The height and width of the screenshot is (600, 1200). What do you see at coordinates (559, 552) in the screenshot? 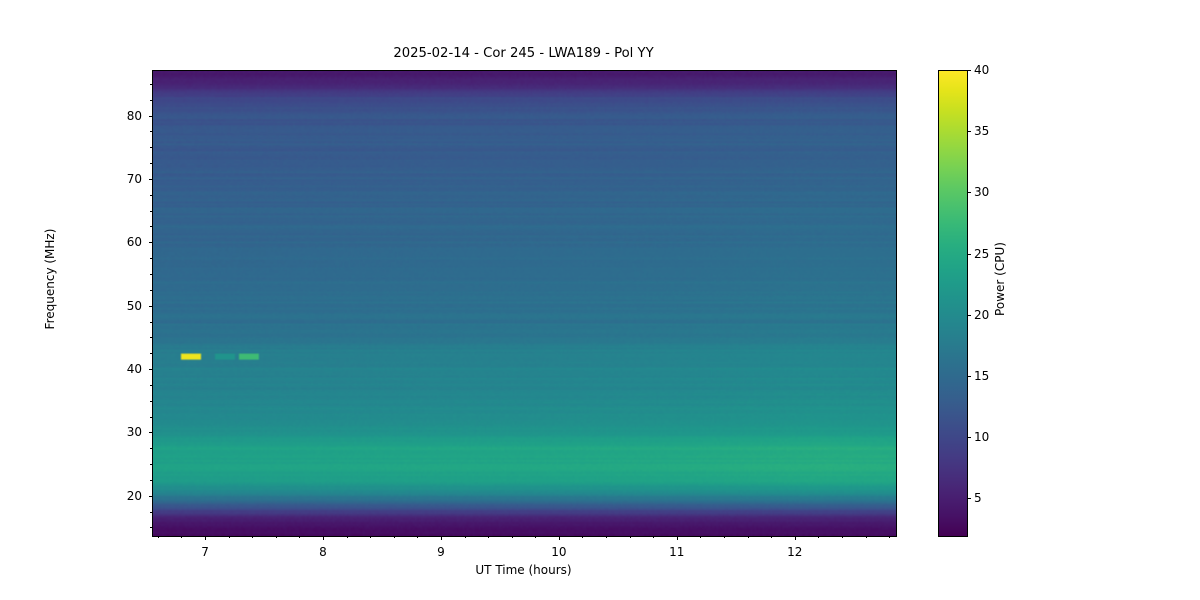
I see `x-tick-label: 10` at bounding box center [559, 552].